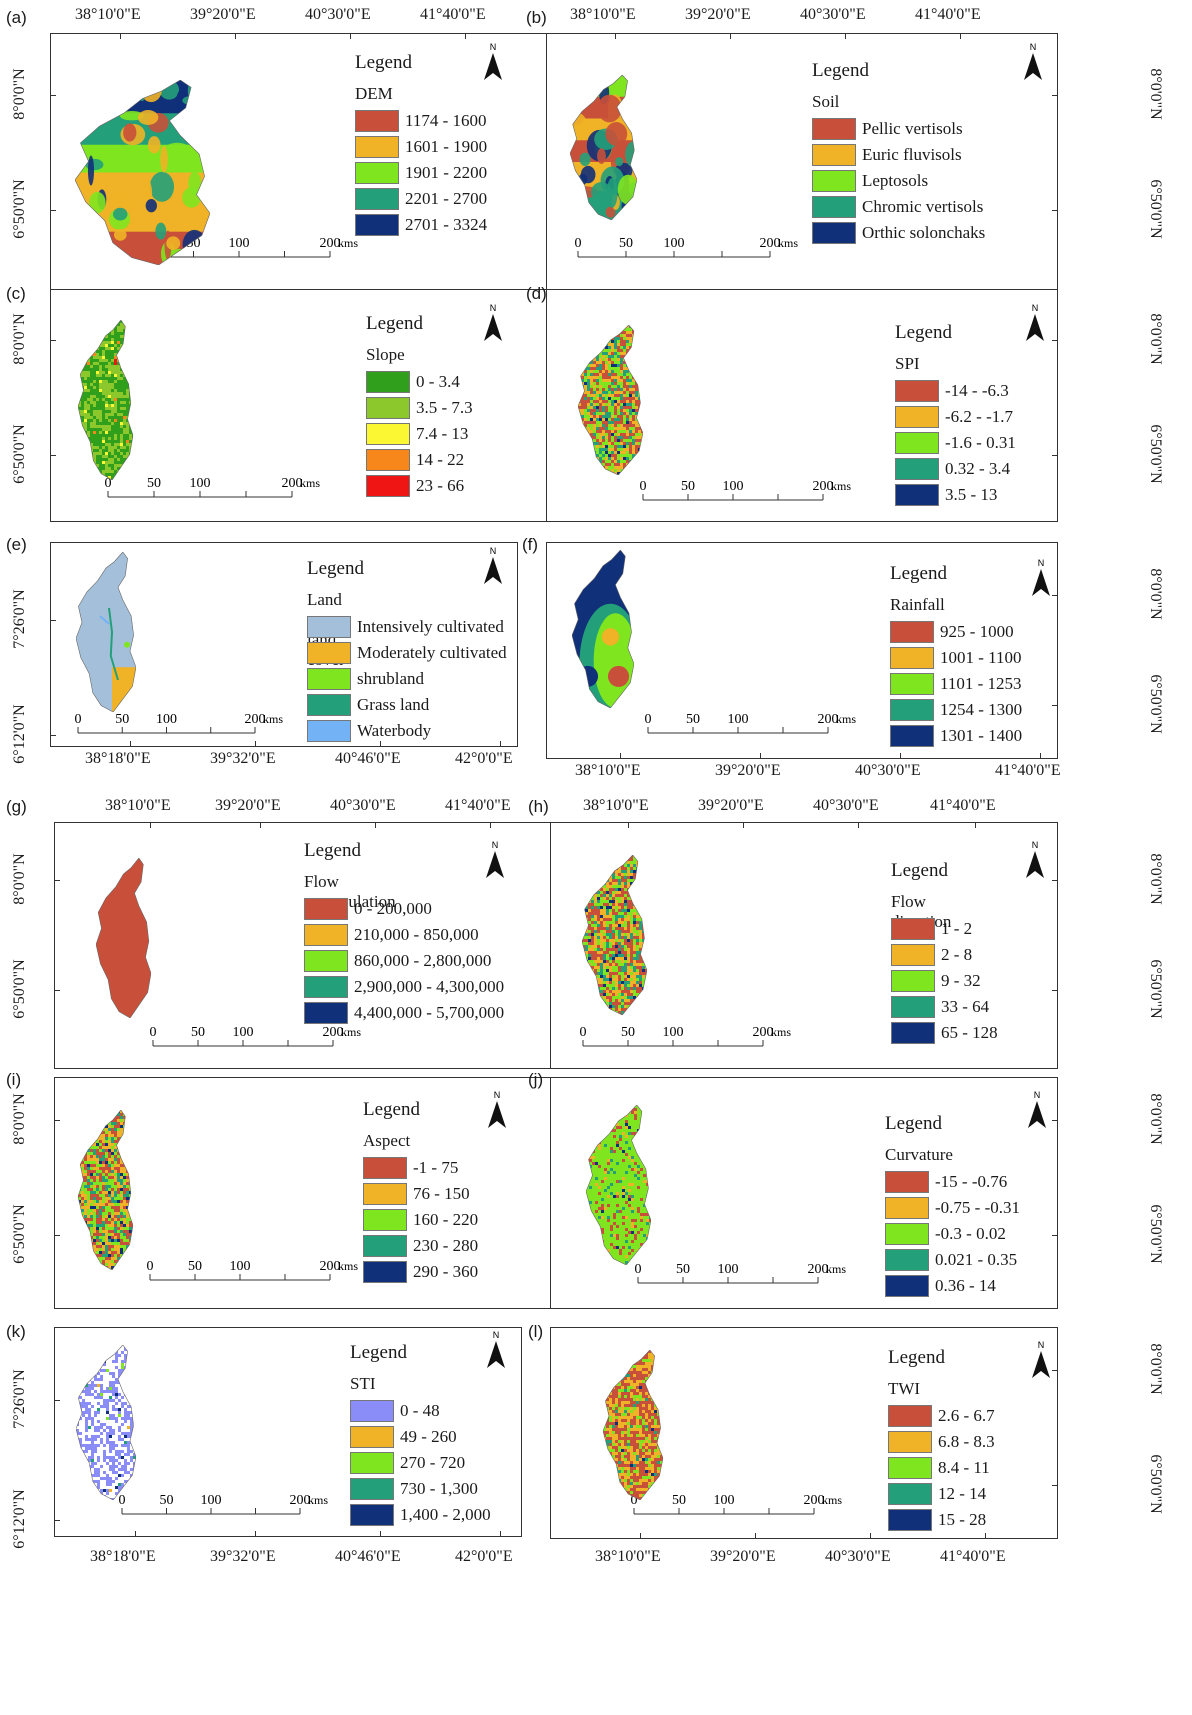 This screenshot has width=1192, height=1715. I want to click on legend-label: 12 - 14, so click(962, 1493).